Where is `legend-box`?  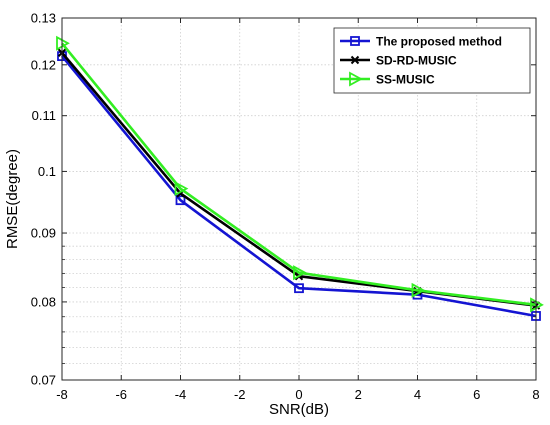
legend-box is located at coordinates (432, 60).